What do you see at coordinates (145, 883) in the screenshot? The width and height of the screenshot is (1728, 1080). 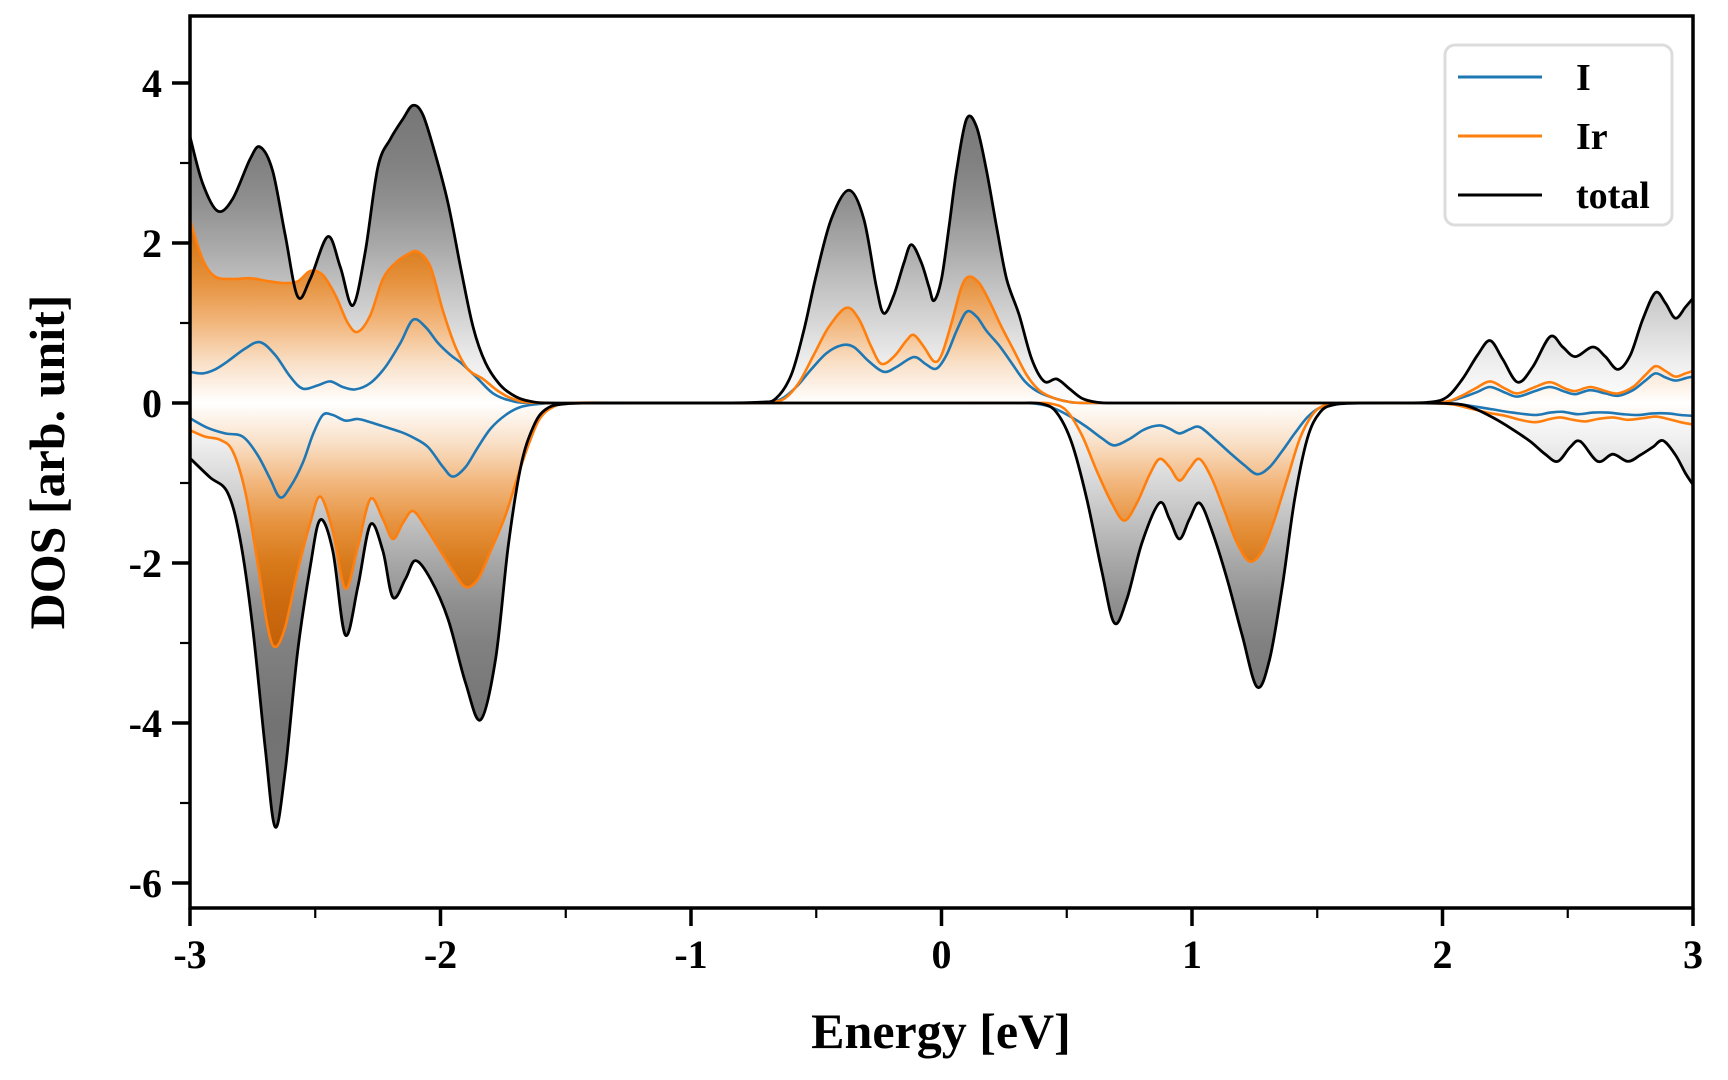 I see `y-tick-label: -6` at bounding box center [145, 883].